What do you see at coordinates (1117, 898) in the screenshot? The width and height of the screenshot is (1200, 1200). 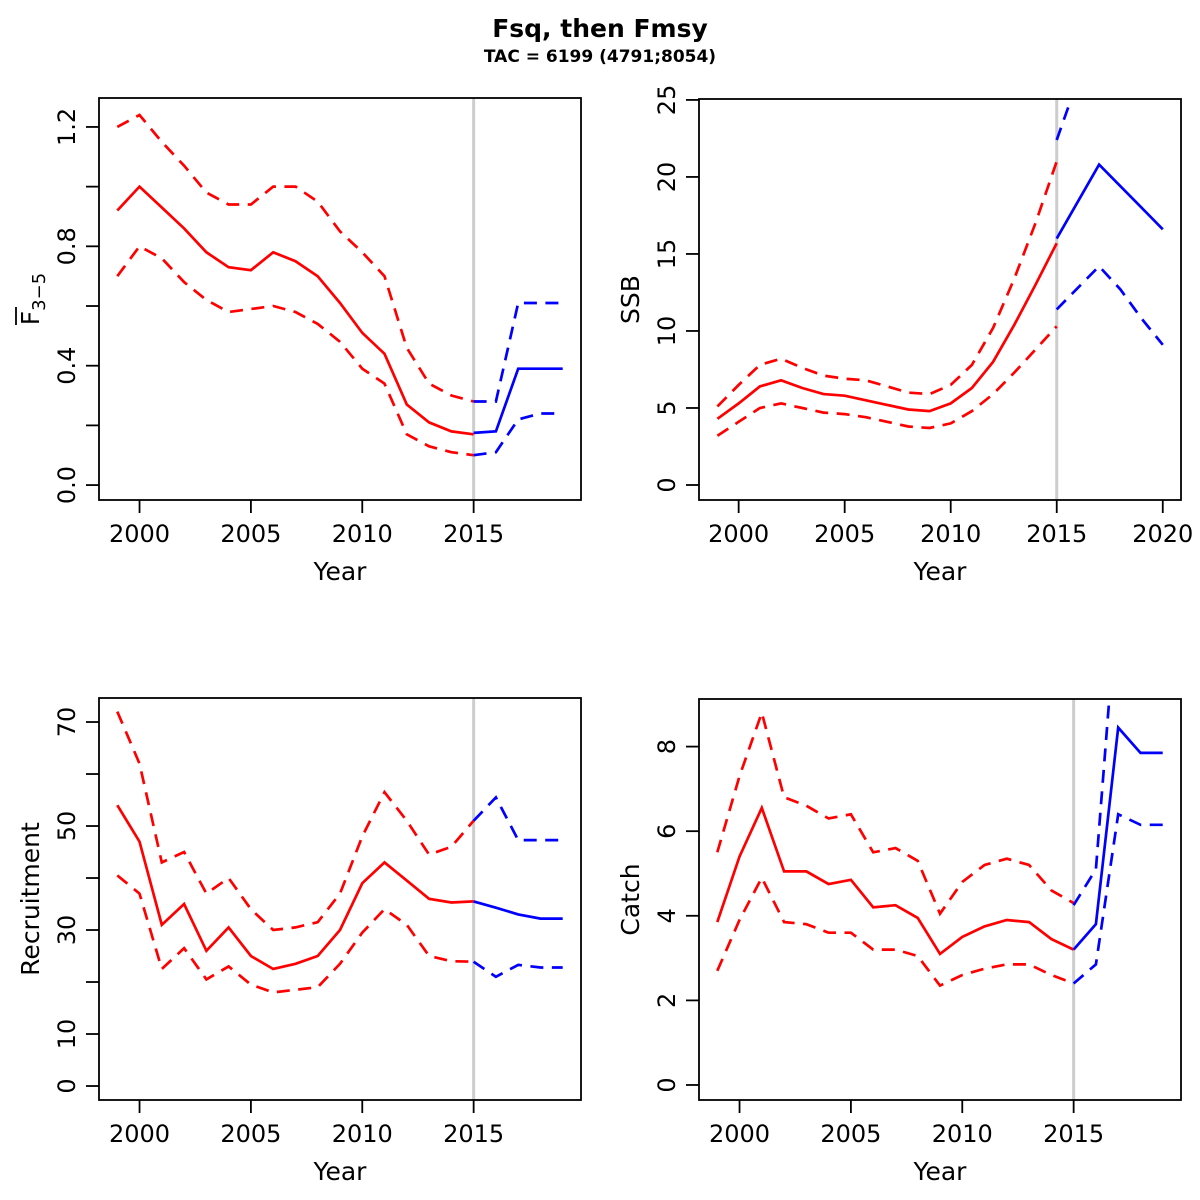 I see `catch-lower-ci-projection-line` at bounding box center [1117, 898].